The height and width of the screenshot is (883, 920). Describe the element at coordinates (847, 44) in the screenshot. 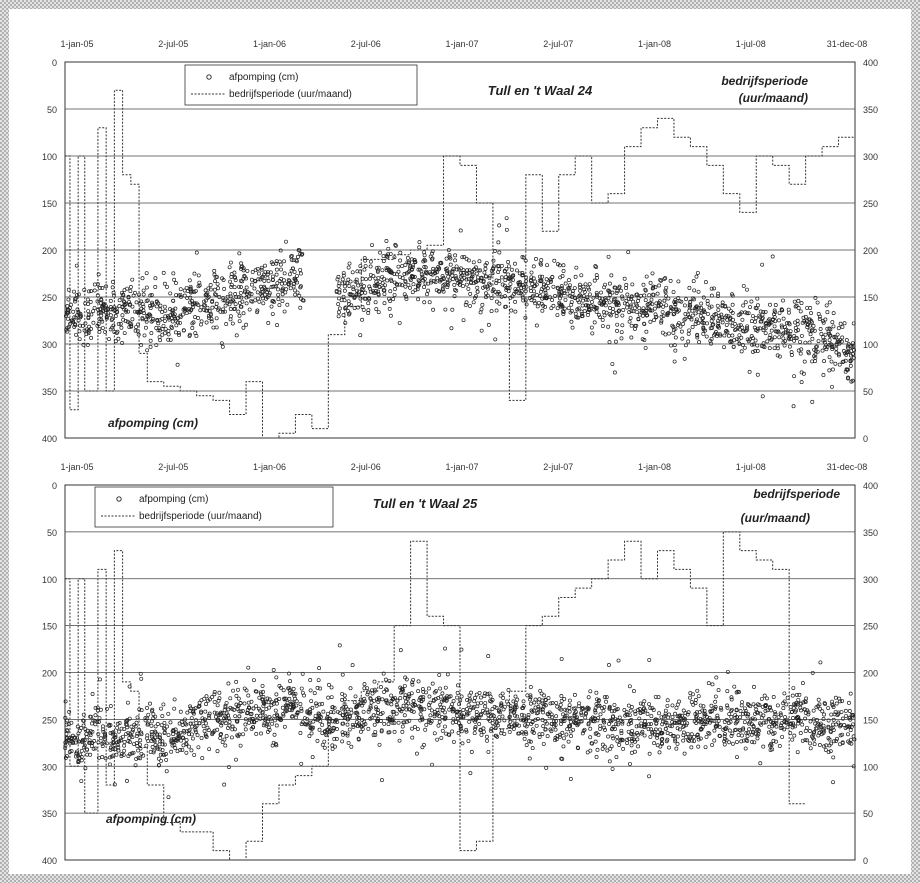

I see `top-tick-label: 31-dec-08` at that location.